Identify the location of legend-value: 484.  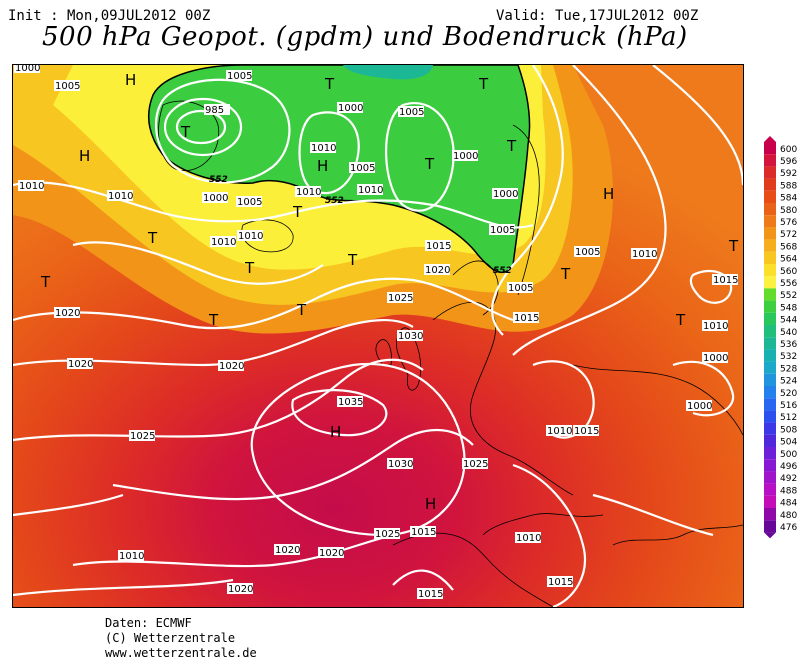
(788, 504).